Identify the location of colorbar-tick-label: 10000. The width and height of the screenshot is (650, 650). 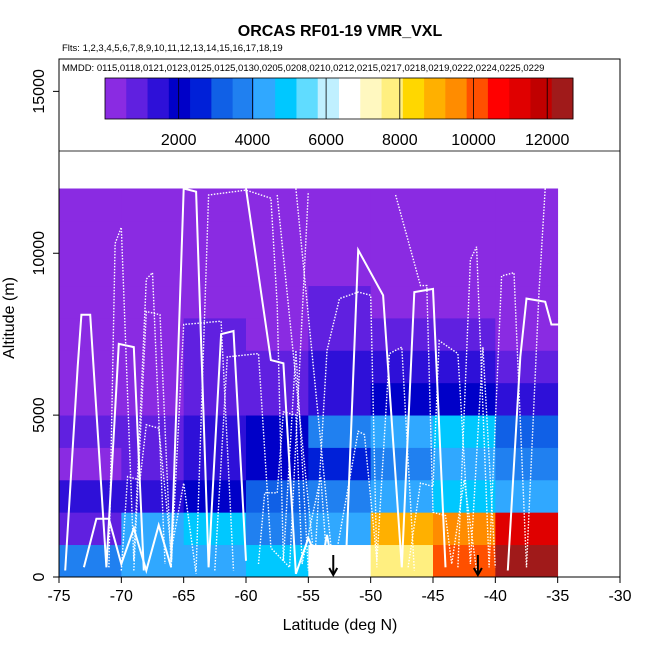
(473, 140).